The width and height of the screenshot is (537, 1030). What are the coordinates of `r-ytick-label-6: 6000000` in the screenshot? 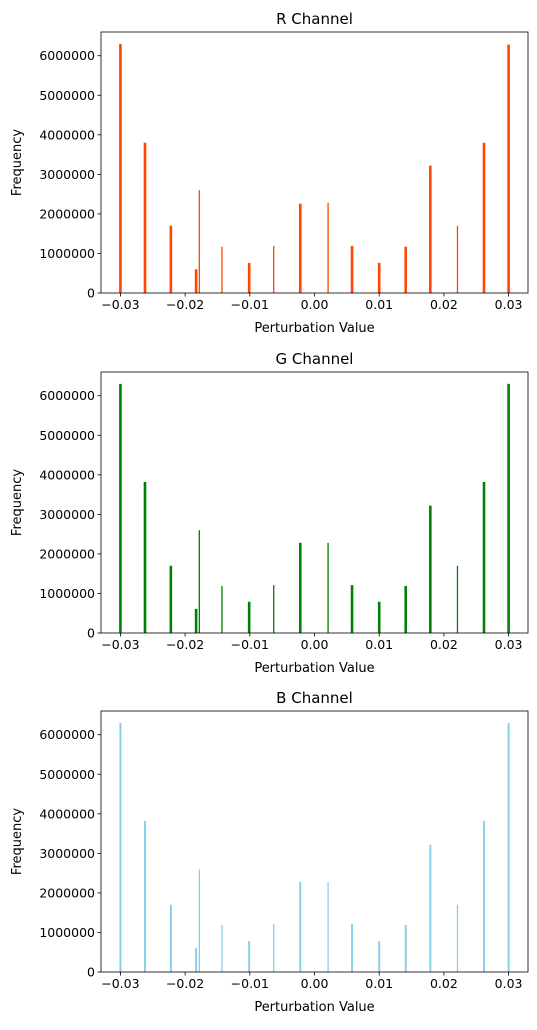 It's located at (67, 55).